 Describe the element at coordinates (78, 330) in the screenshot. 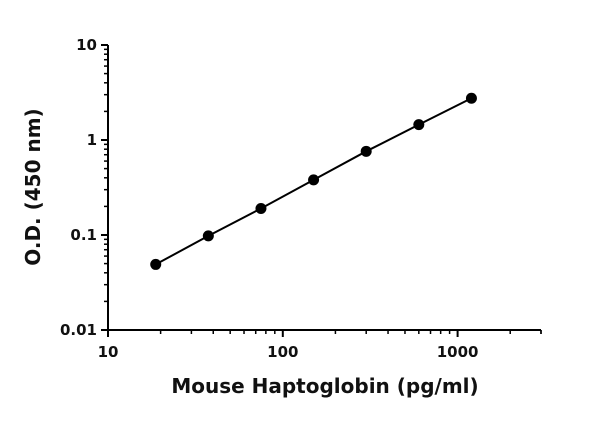

I see `y-tick-label: 0.01` at that location.